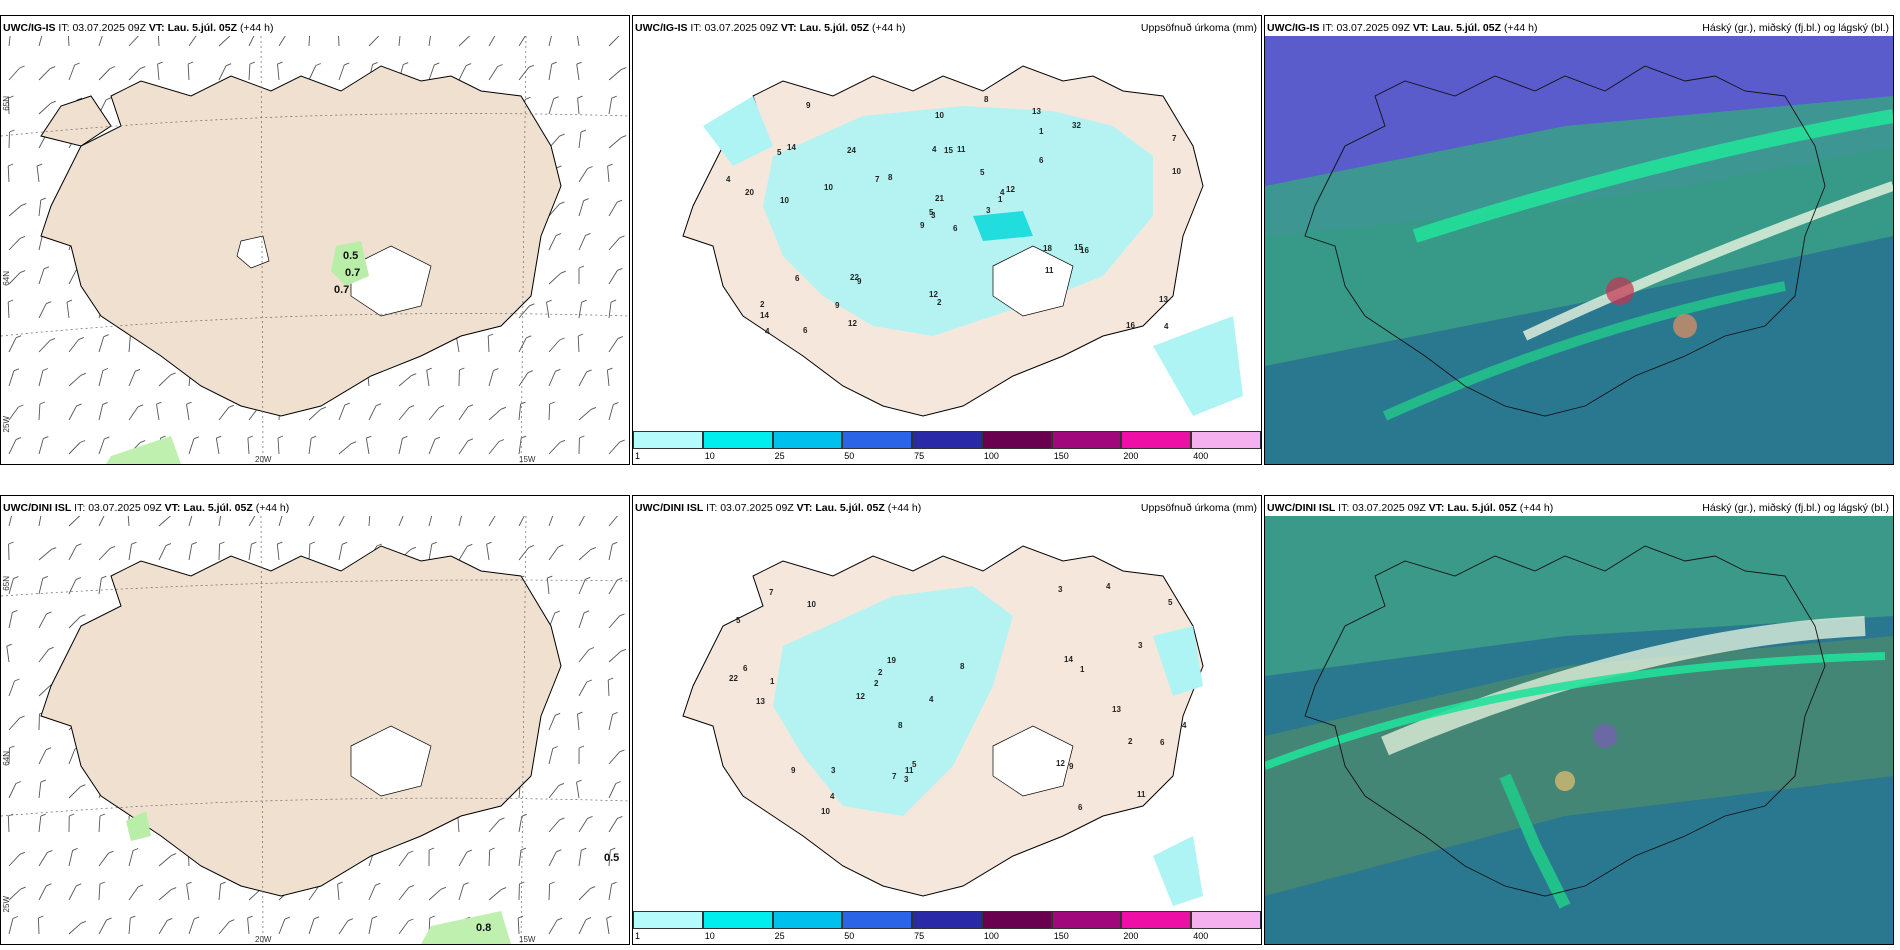  I want to click on init-label: IT:, so click(64, 28).